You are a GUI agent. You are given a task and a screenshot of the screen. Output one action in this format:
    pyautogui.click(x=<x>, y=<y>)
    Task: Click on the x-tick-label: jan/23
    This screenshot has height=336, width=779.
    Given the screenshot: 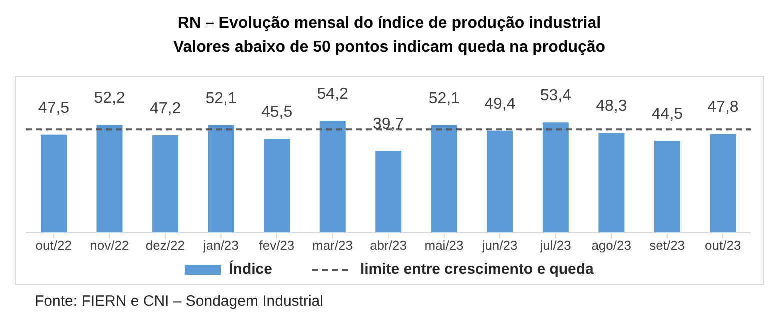 What is the action you would take?
    pyautogui.click(x=220, y=246)
    